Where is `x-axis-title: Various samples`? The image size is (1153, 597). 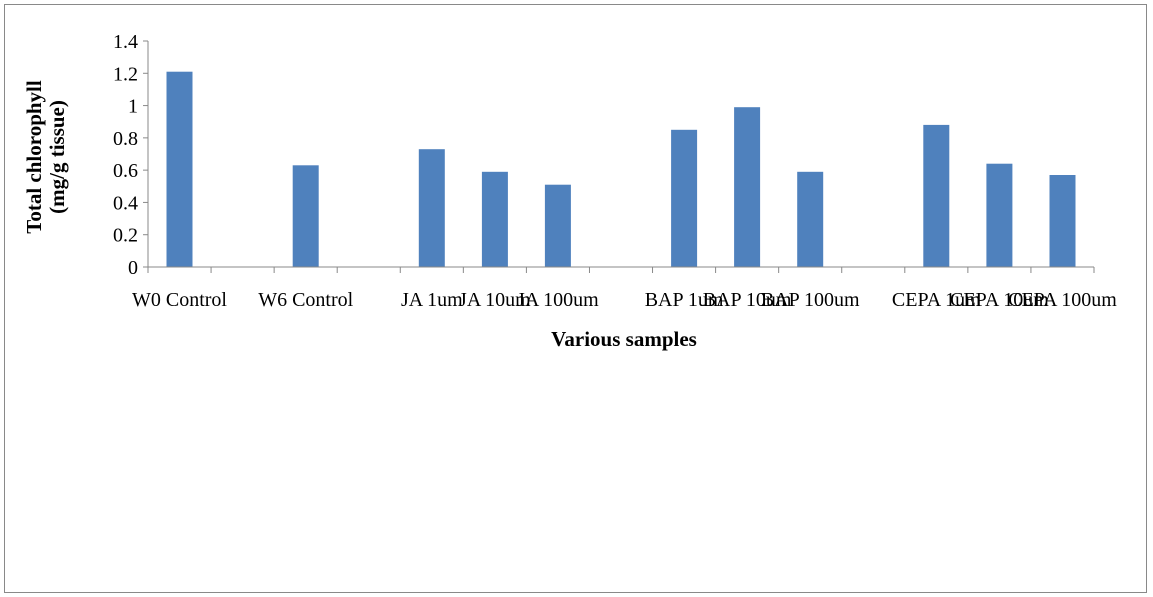 x-axis-title: Various samples is located at coordinates (624, 339).